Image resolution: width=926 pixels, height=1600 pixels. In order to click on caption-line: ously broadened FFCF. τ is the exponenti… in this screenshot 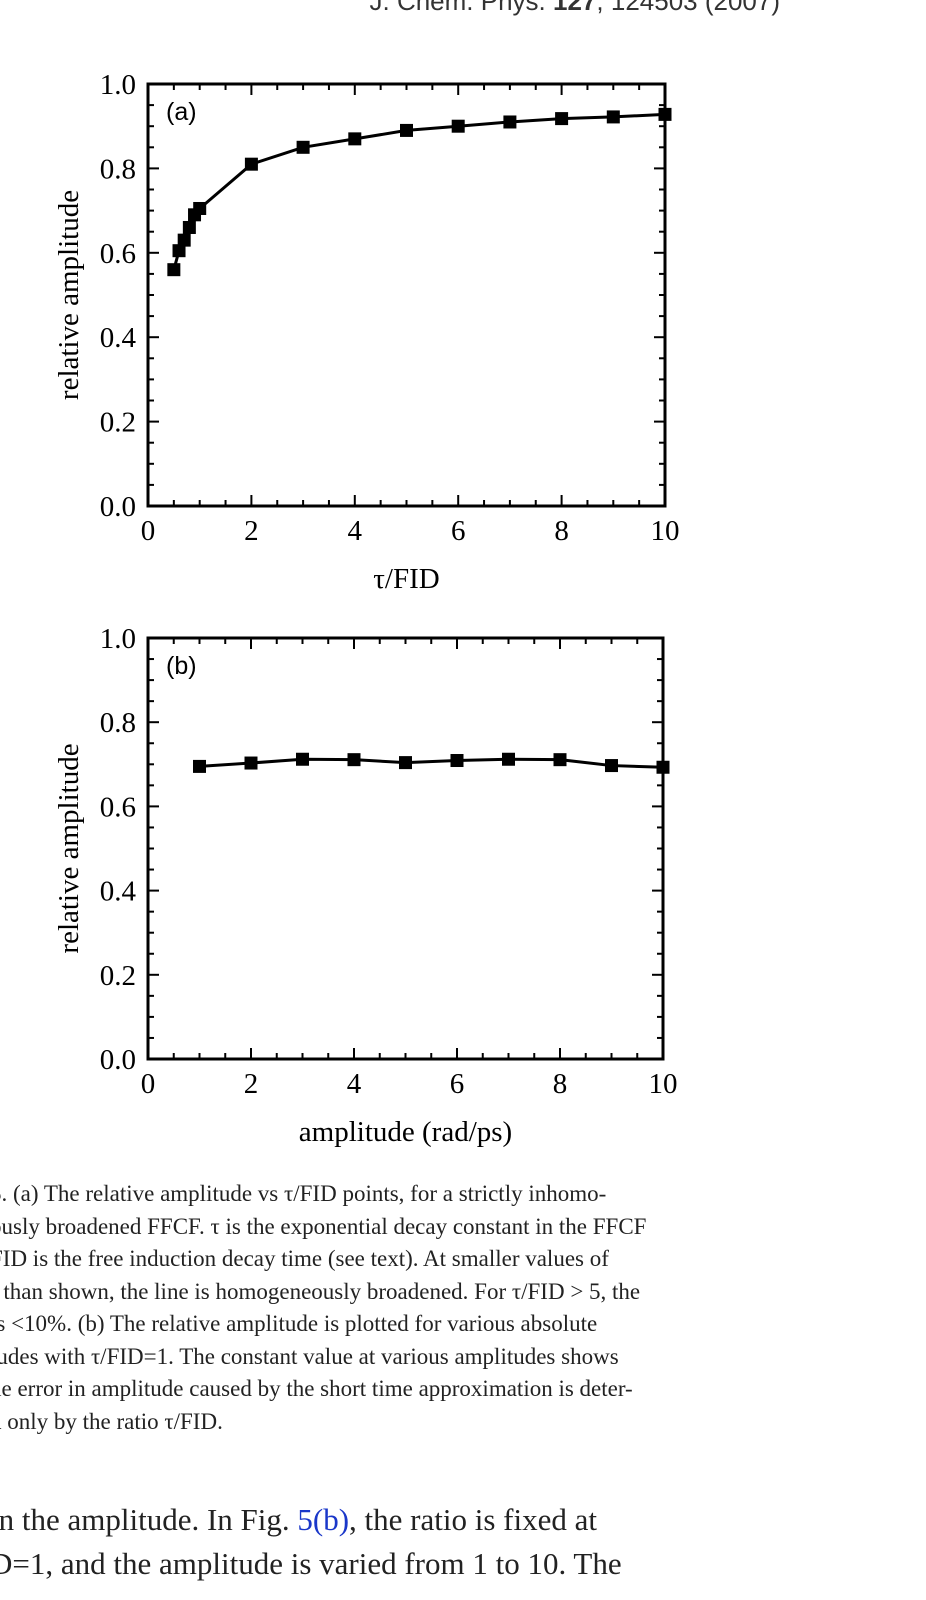, I will do `click(323, 1226)`.